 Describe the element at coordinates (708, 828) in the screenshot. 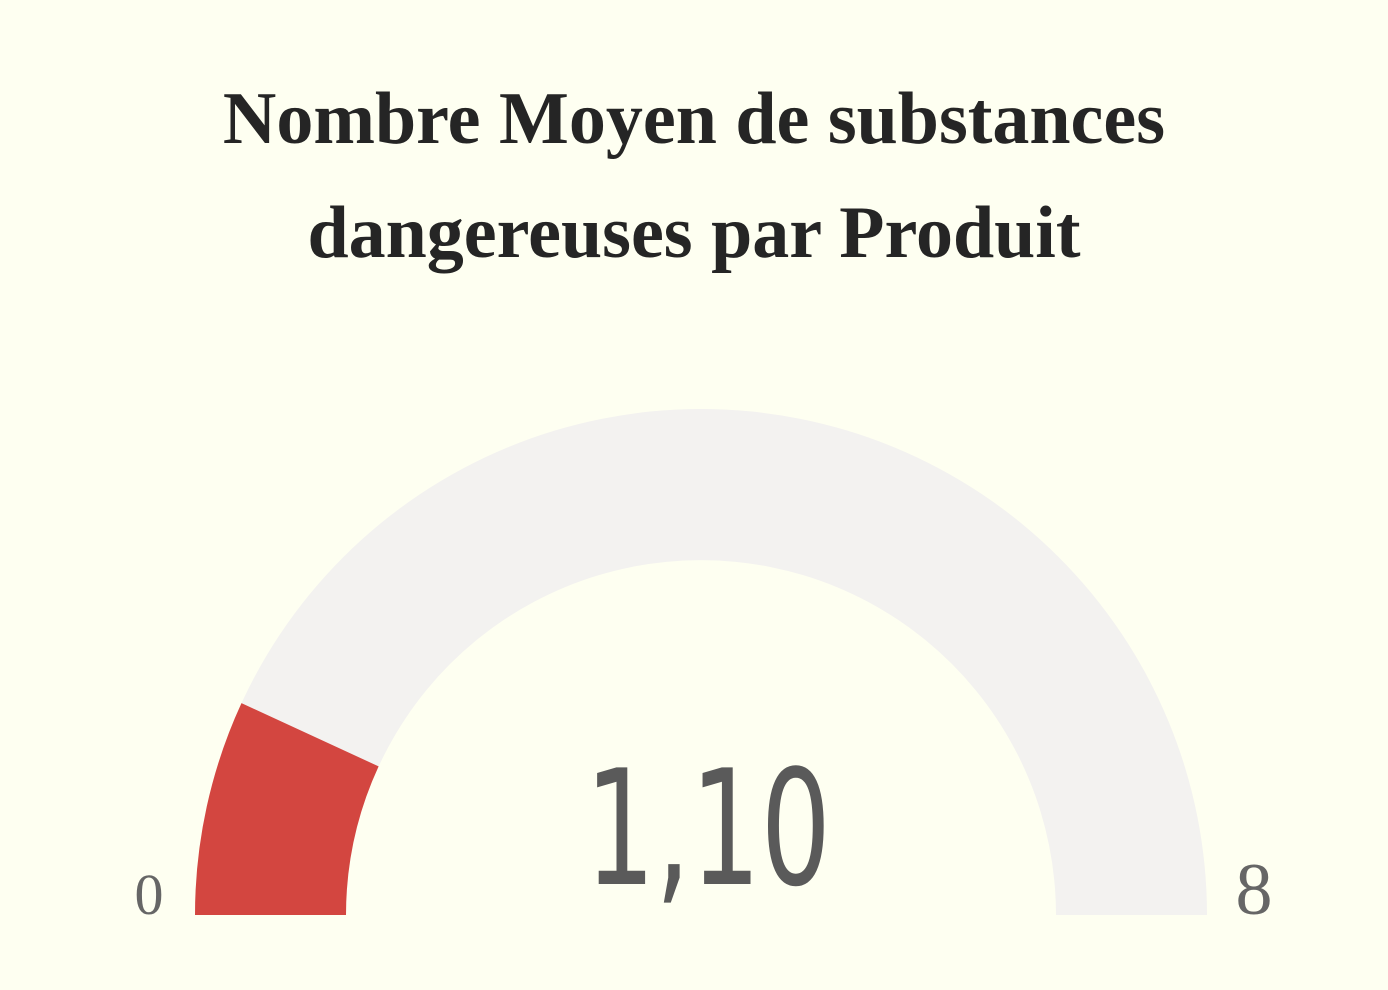

I see `gauge-value-label: 1,10` at that location.